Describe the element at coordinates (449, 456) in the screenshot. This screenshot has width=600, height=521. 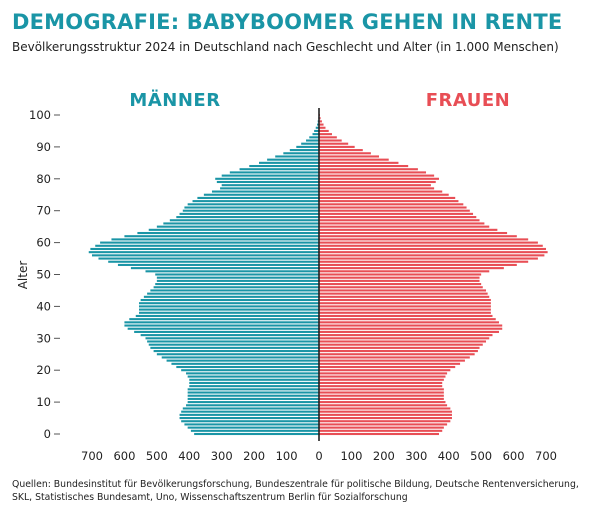
I see `x-tick-label-11: 400` at that location.